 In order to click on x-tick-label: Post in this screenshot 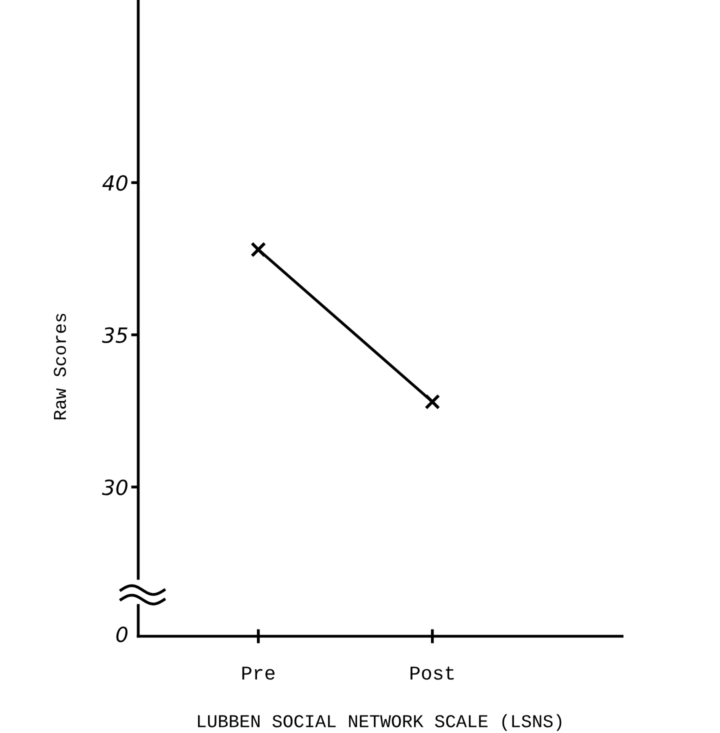, I will do `click(432, 673)`.